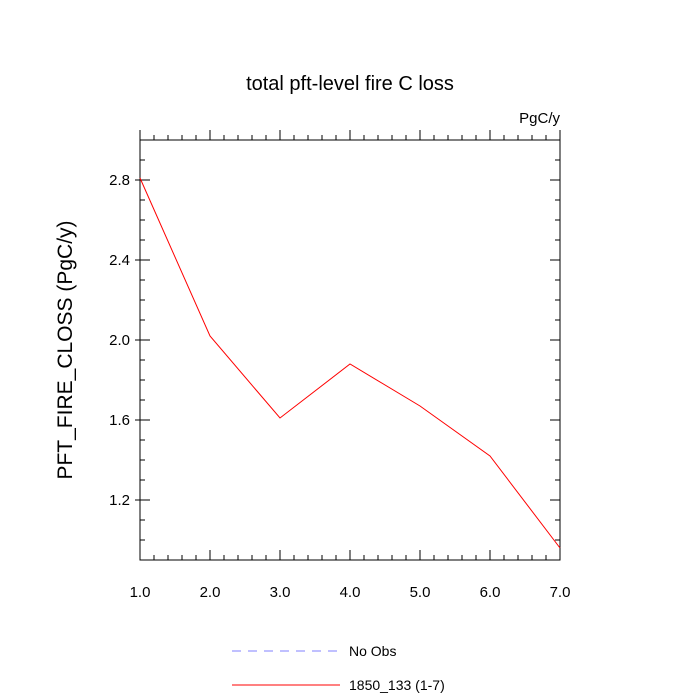  Describe the element at coordinates (210, 592) in the screenshot. I see `x-tick-label: 2.0` at that location.